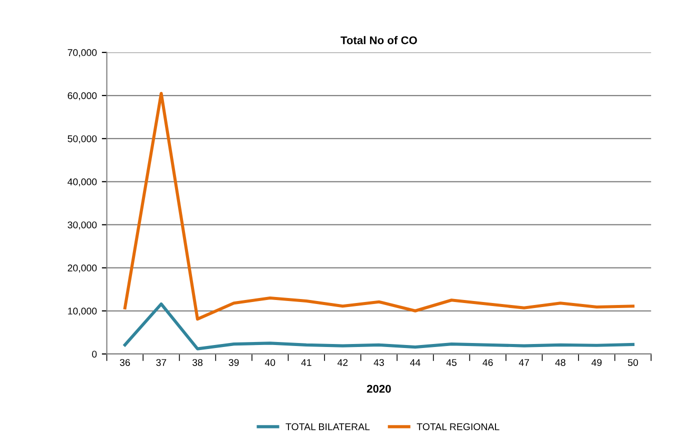 The width and height of the screenshot is (689, 437). I want to click on x-tick-label: 41, so click(306, 362).